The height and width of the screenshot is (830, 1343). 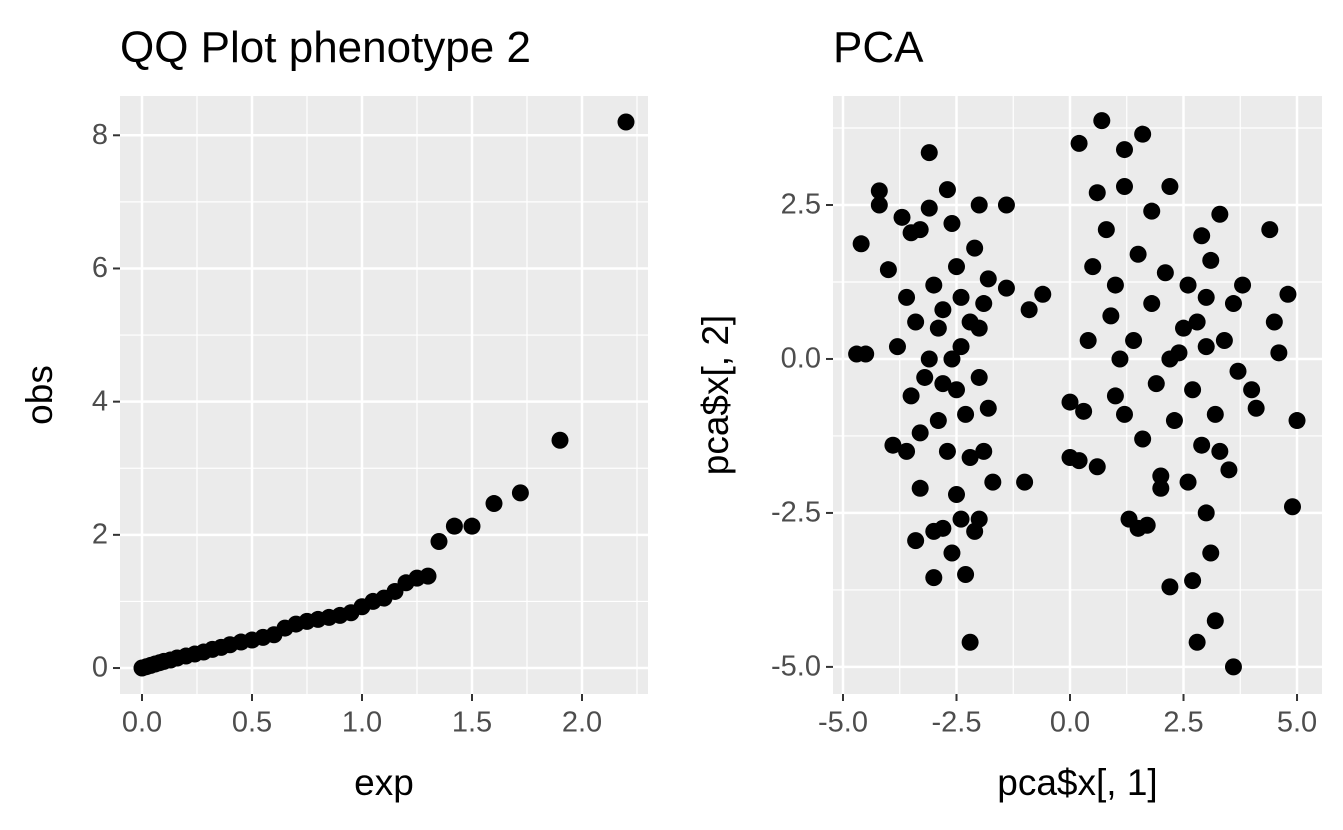 What do you see at coordinates (843, 723) in the screenshot?
I see `x-tick-label: -5.0` at bounding box center [843, 723].